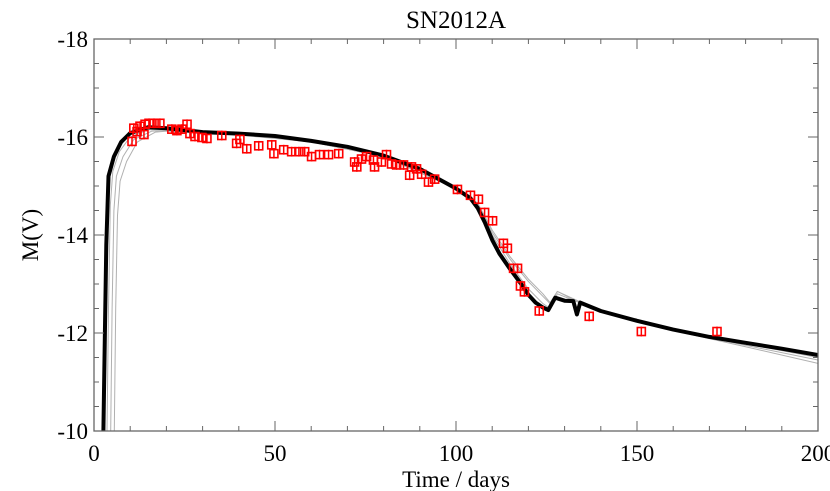  Describe the element at coordinates (72, 431) in the screenshot. I see `y-tick-label: -10` at that location.